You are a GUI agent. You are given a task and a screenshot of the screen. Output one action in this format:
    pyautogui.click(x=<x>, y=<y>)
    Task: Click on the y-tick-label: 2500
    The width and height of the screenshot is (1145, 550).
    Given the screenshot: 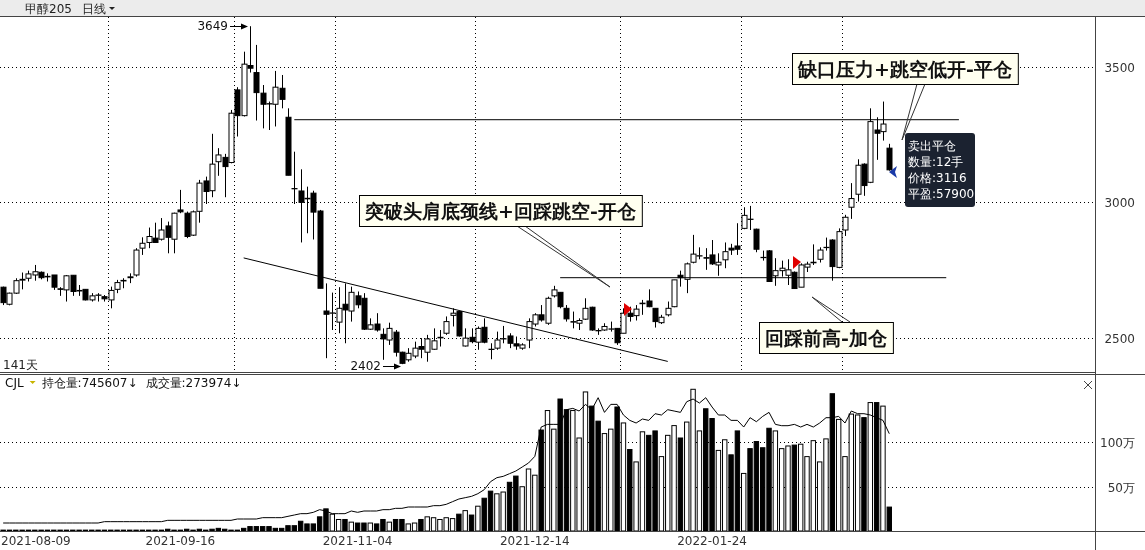 What is the action you would take?
    pyautogui.click(x=1119, y=338)
    